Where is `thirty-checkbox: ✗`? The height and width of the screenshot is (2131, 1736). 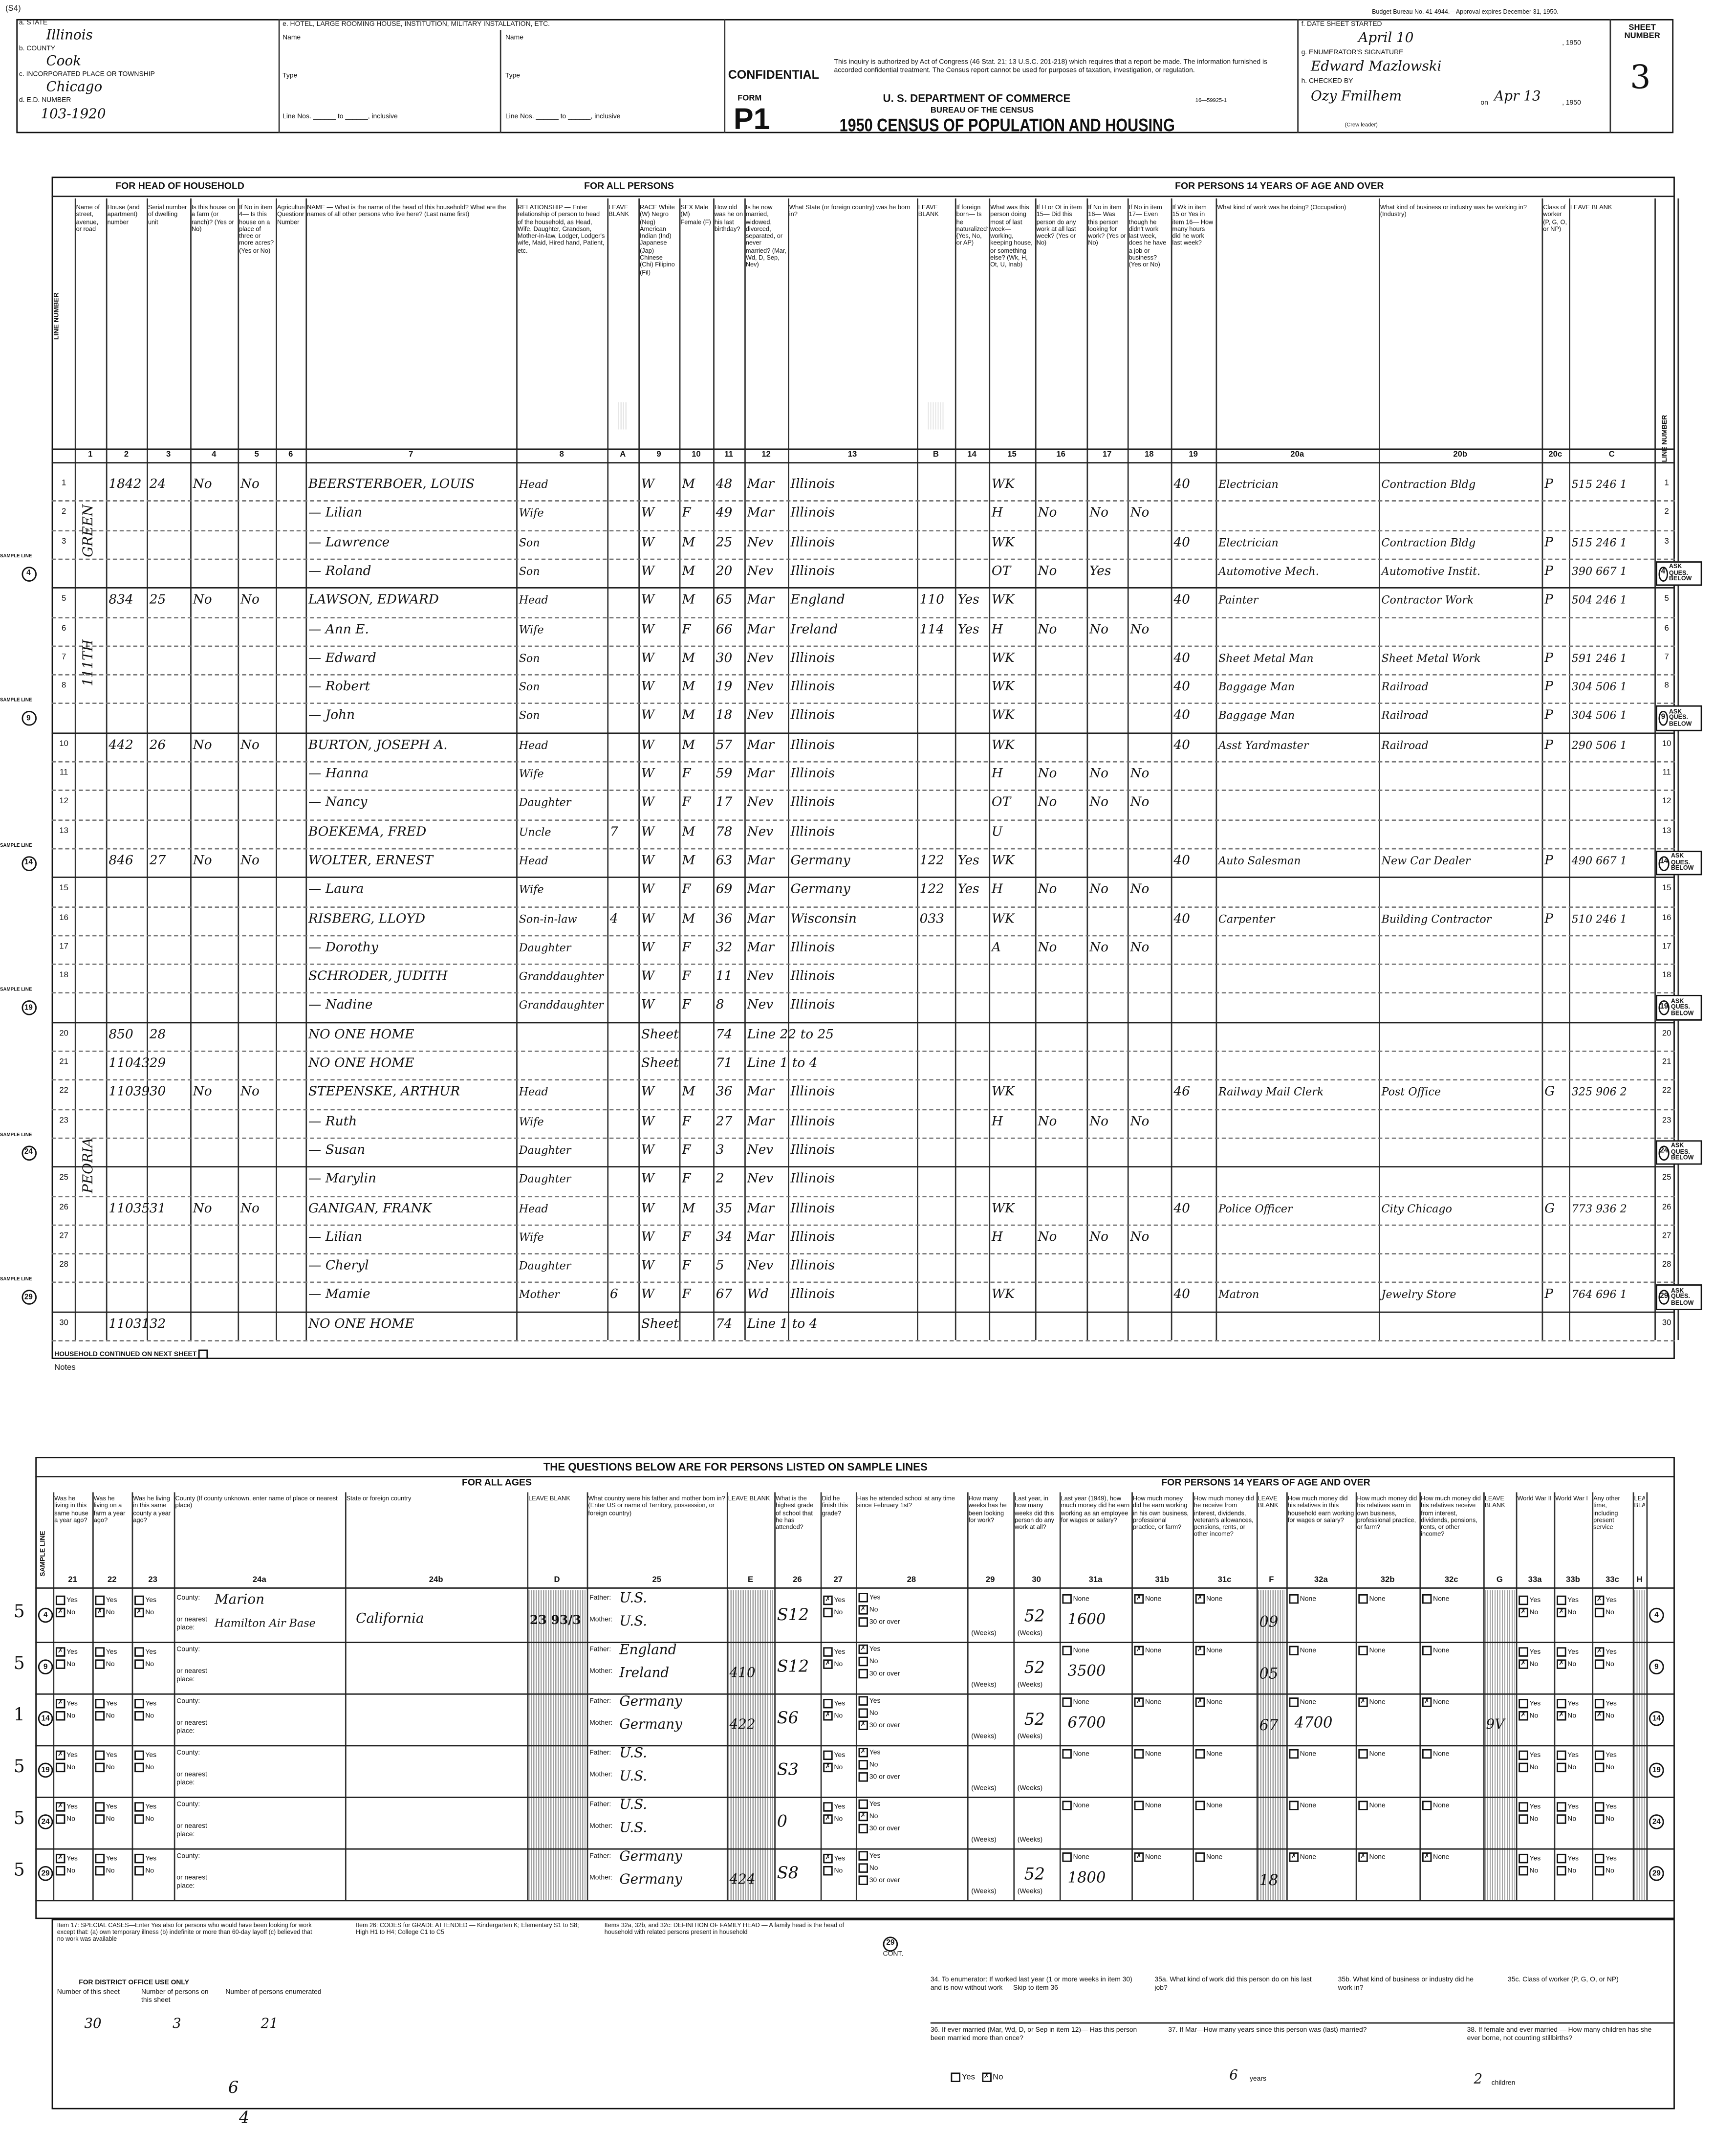
thirty-checkbox: ✗ is located at coordinates (863, 1725).